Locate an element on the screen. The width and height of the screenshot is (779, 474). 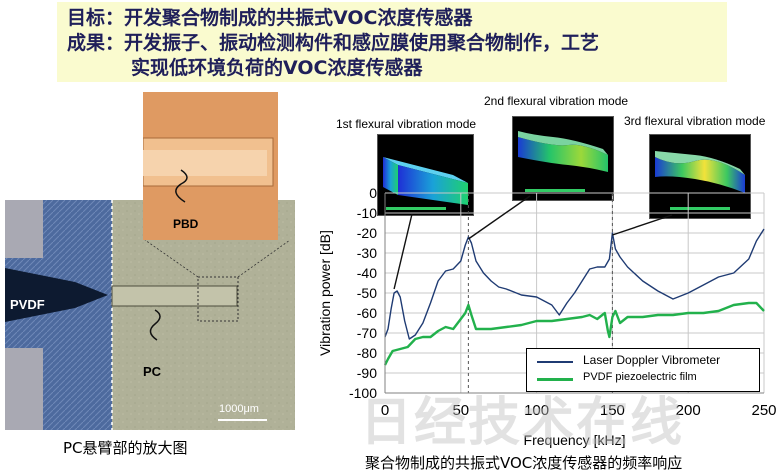
mode1-fem-image is located at coordinates (425, 175).